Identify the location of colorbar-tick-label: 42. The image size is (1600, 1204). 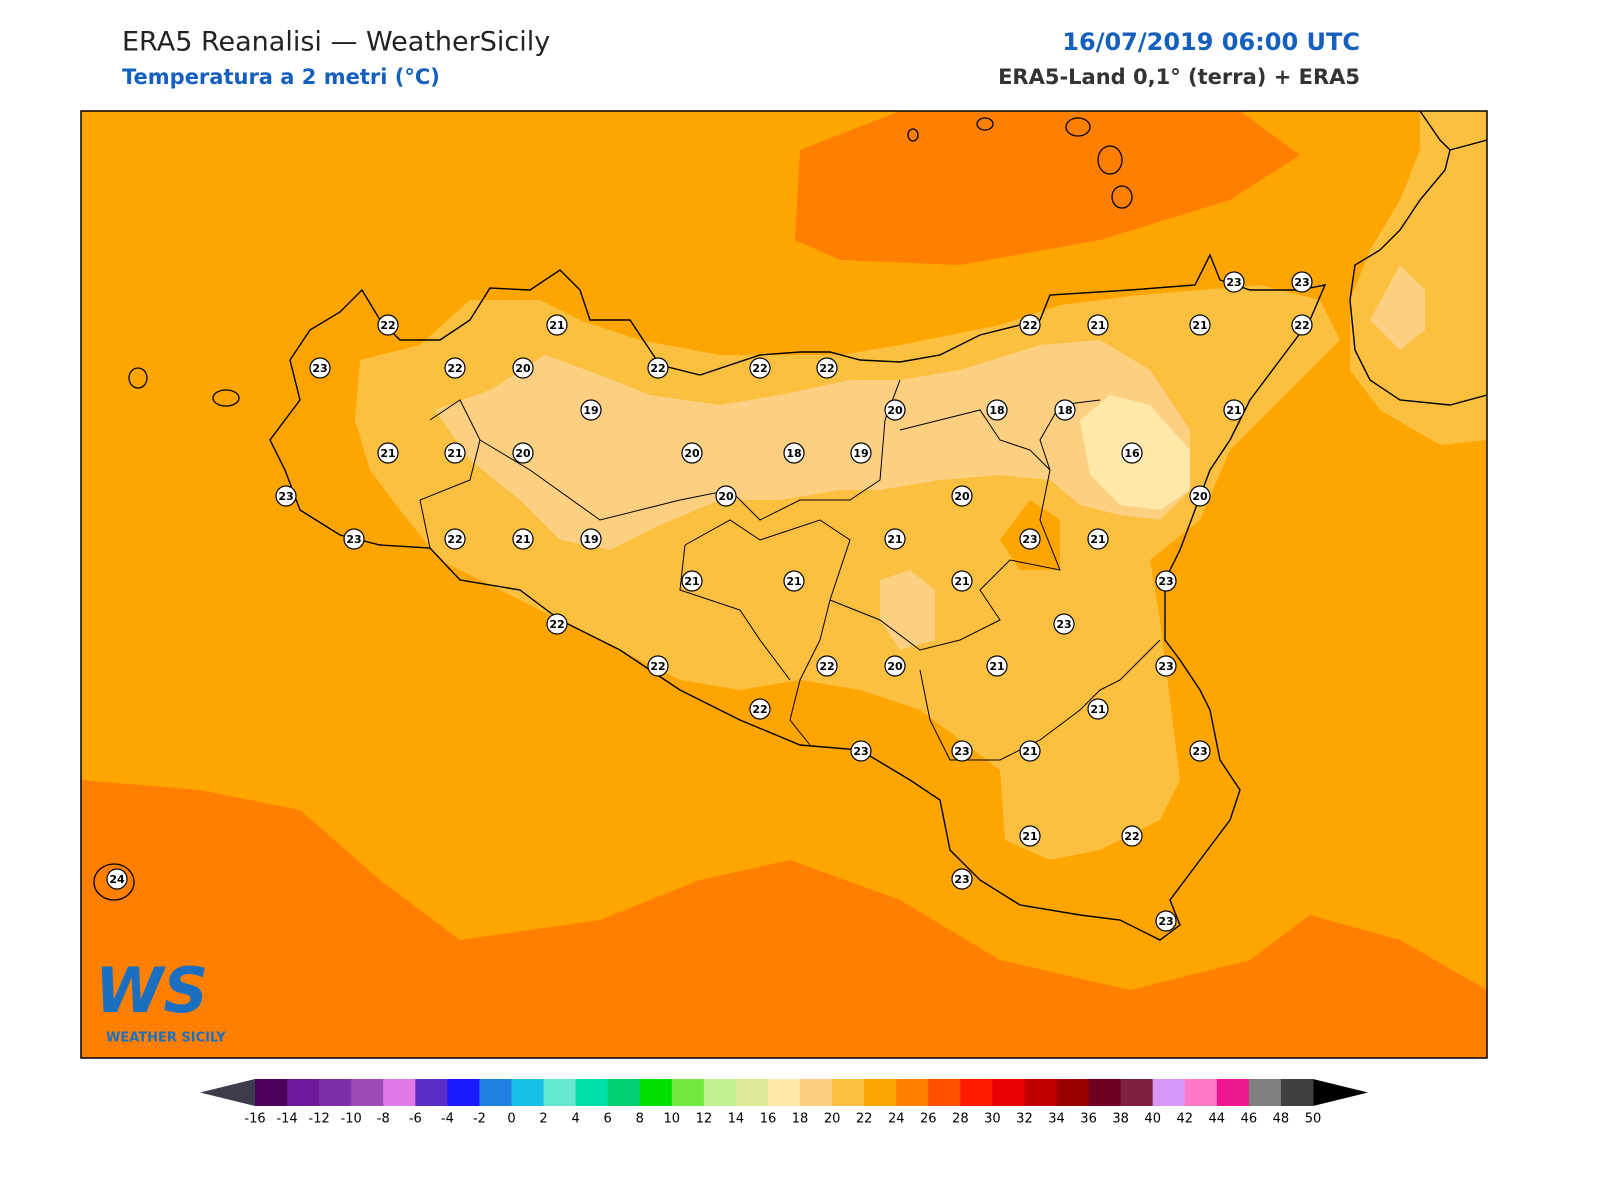
(1184, 1119).